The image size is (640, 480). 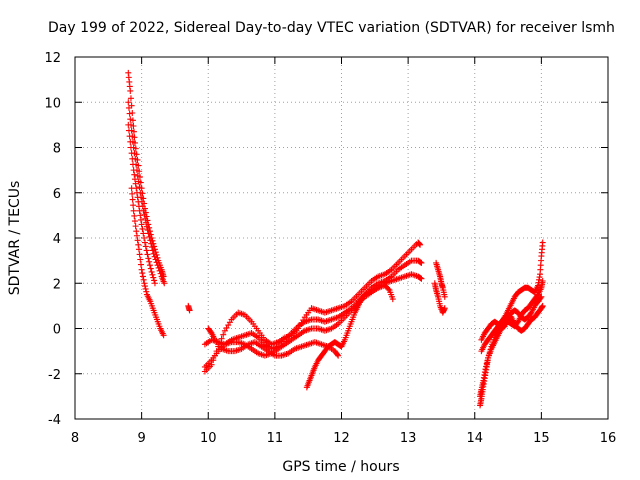 I want to click on y-tick-label: 4, so click(x=57, y=239).